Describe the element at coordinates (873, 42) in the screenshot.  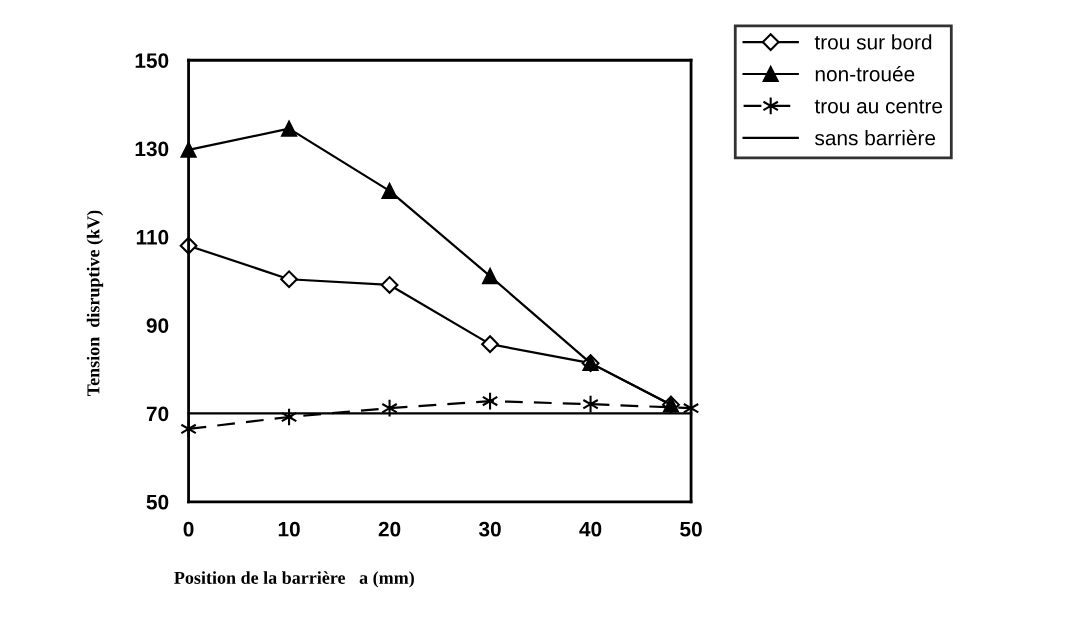
I see `legend-label: trou sur bord` at that location.